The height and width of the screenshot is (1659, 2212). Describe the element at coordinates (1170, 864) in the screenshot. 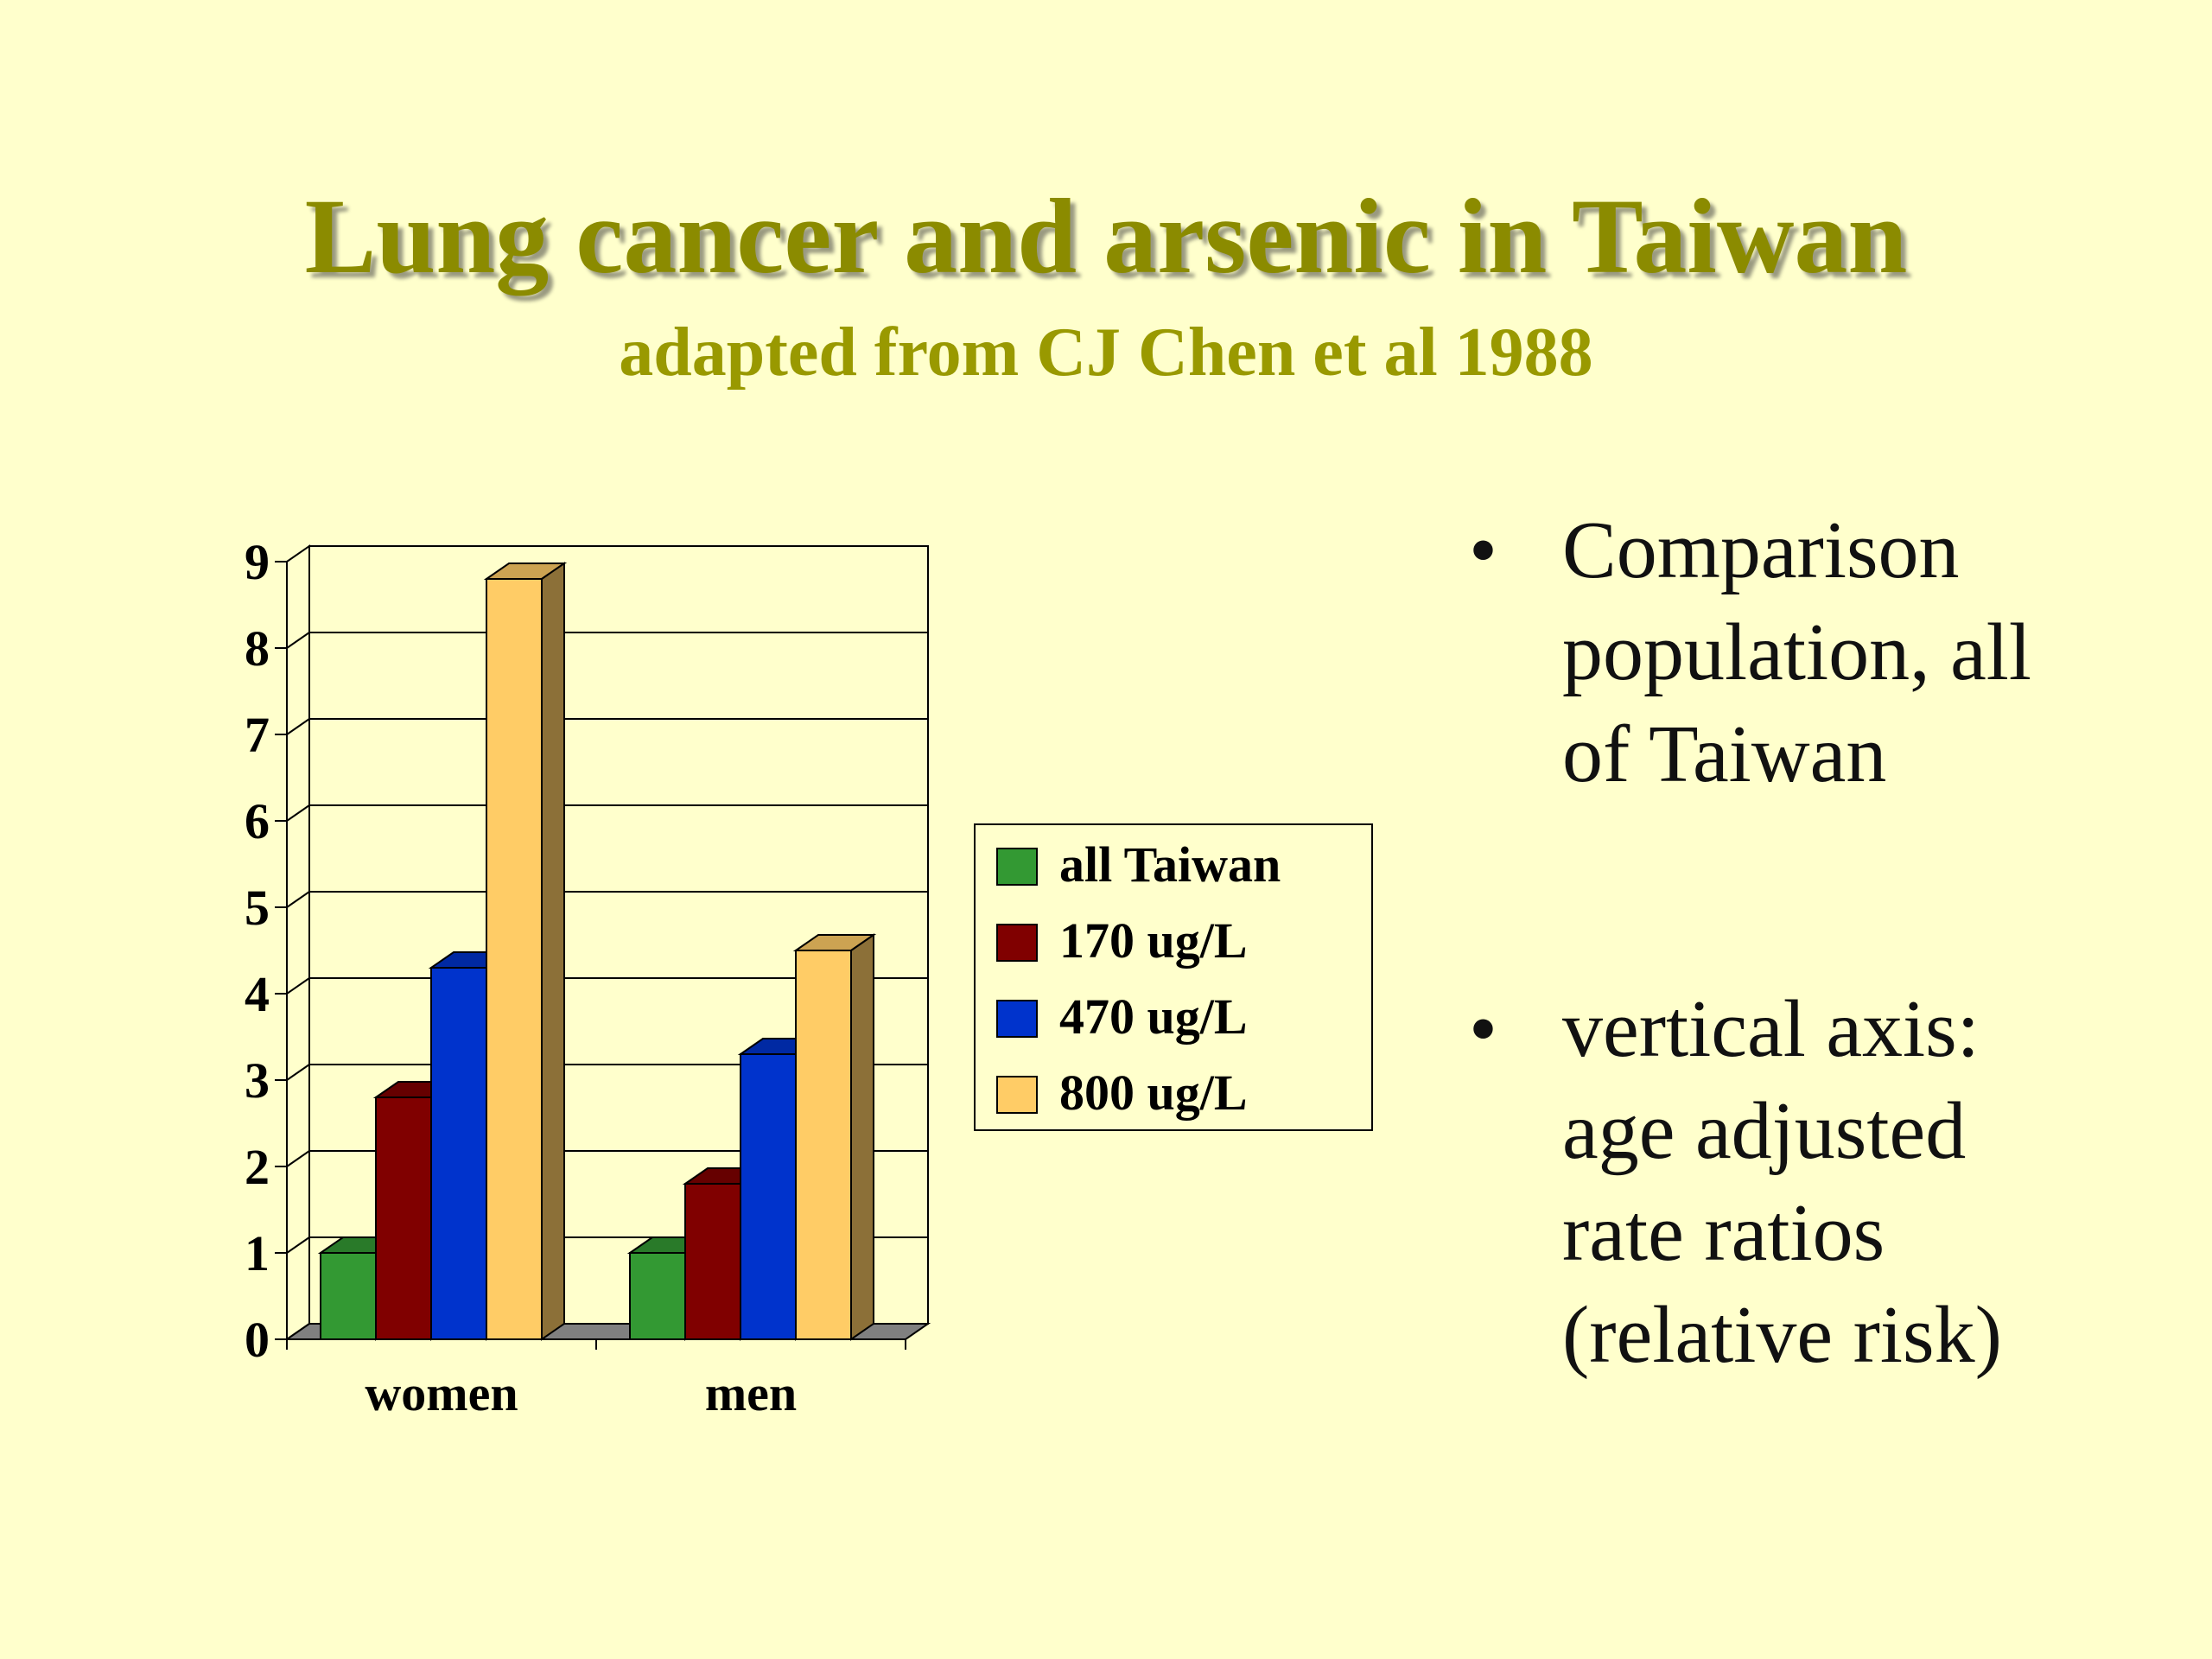

I see `legend-label: all Taiwan` at that location.